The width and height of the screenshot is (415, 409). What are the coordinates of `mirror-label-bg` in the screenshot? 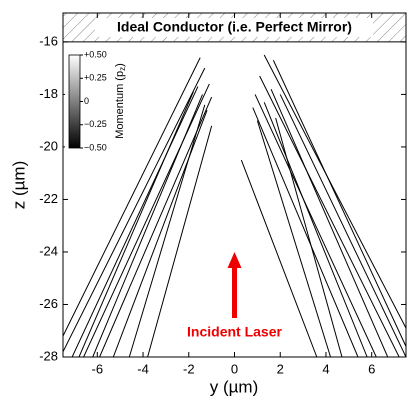 It's located at (234, 27).